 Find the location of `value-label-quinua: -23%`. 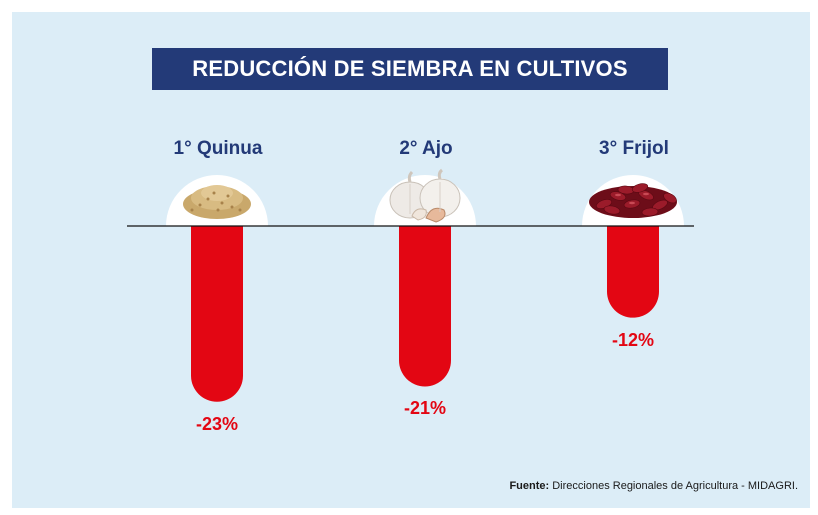

value-label-quinua: -23% is located at coordinates (217, 423).